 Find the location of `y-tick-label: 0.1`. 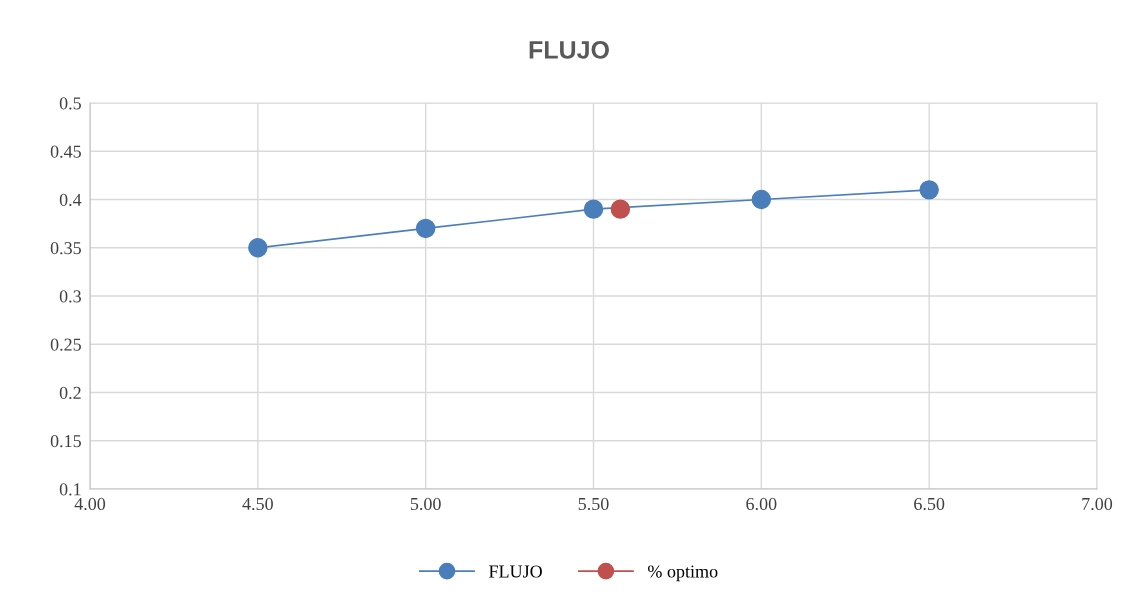

y-tick-label: 0.1 is located at coordinates (70, 489).